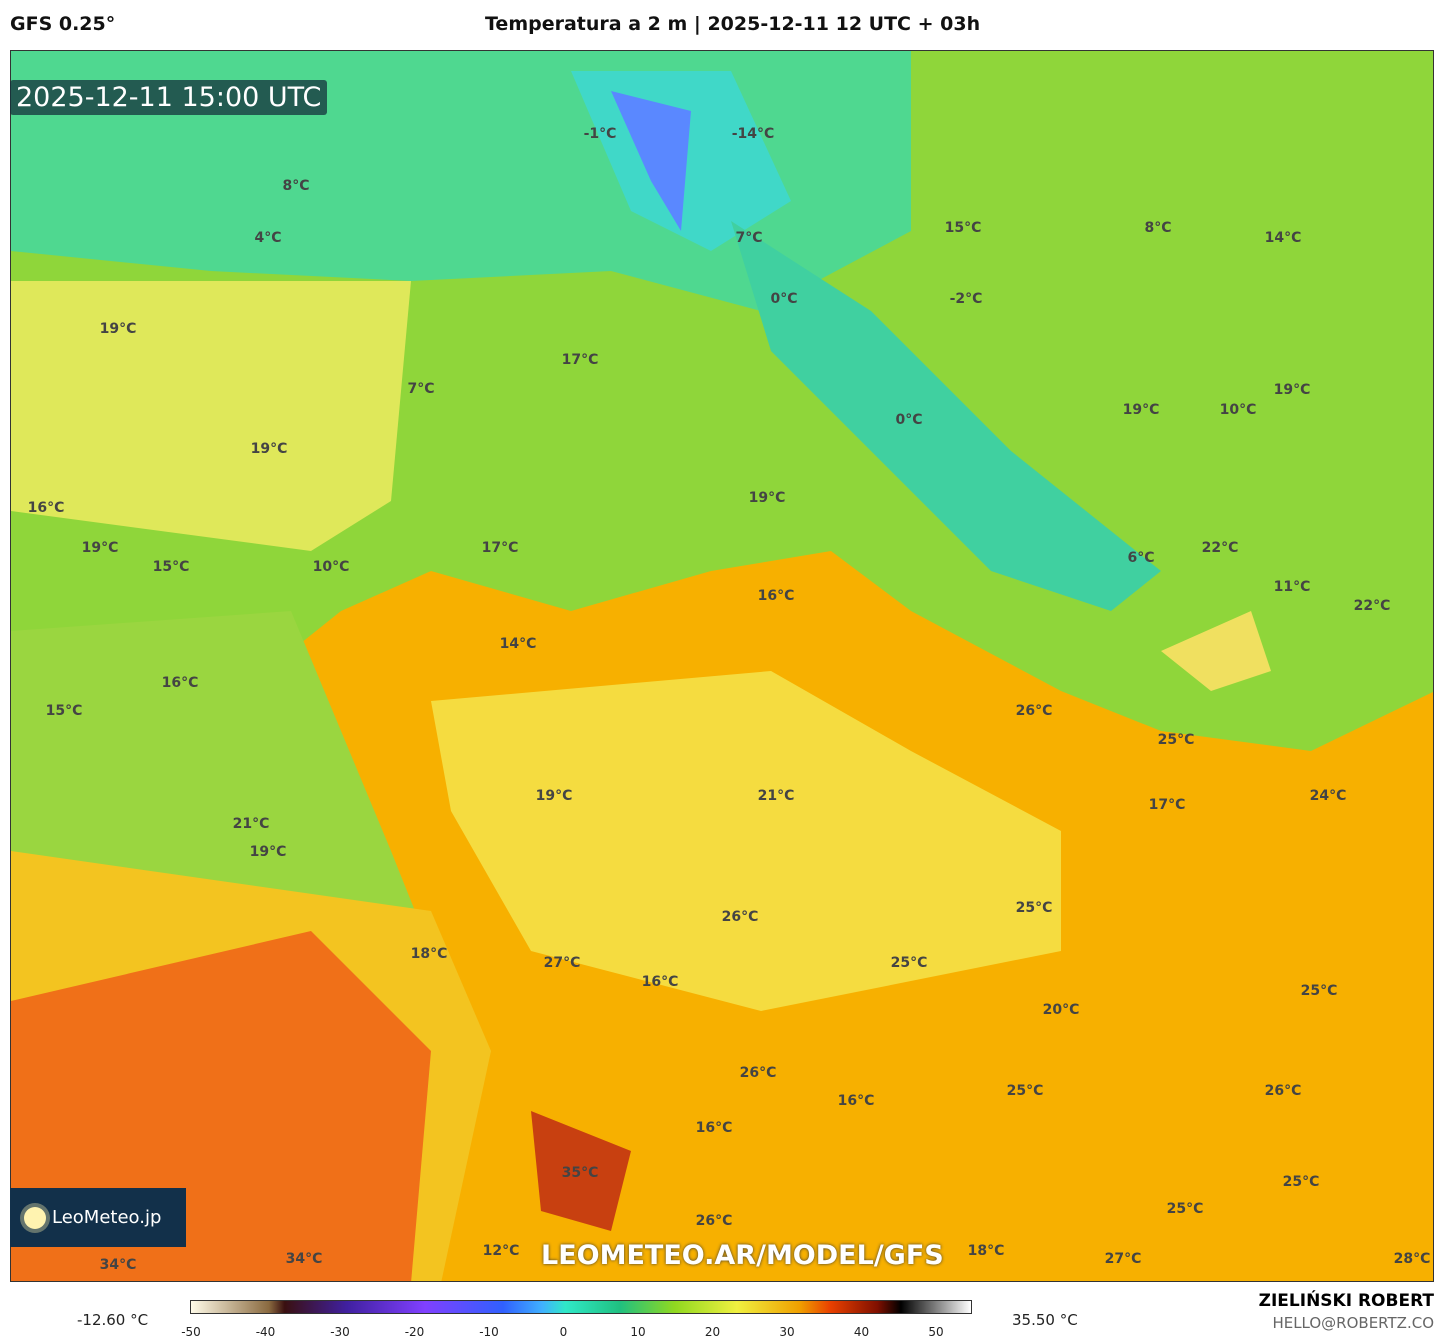 The height and width of the screenshot is (1338, 1444). What do you see at coordinates (753, 134) in the screenshot?
I see `temperature-label: -14°C` at bounding box center [753, 134].